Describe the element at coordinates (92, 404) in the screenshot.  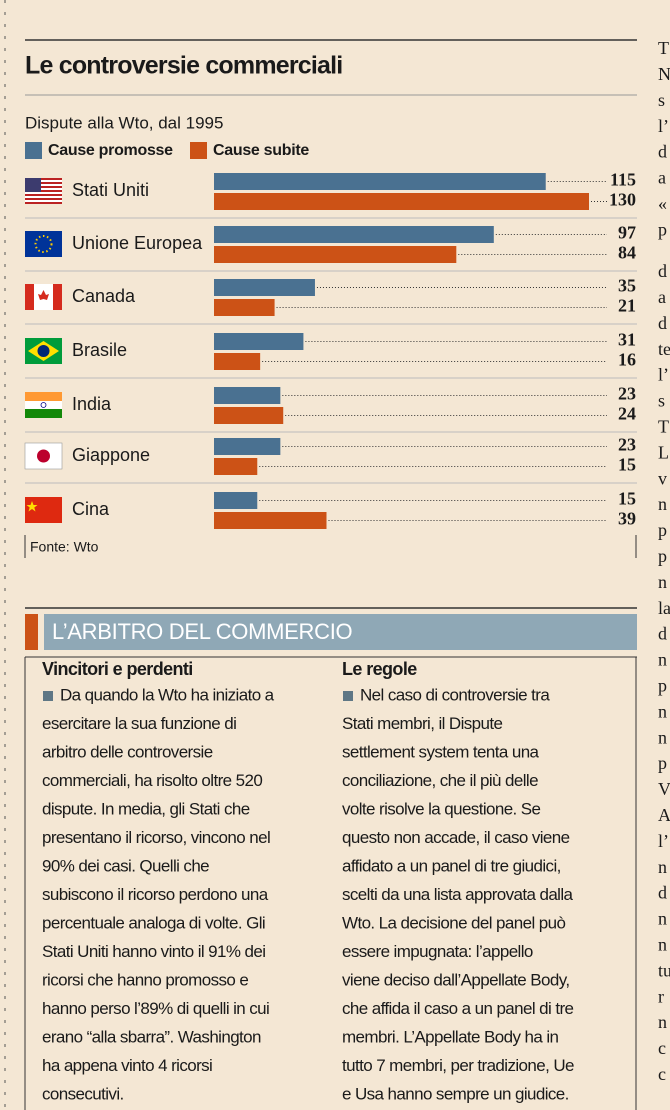
I see `category-label: India` at that location.